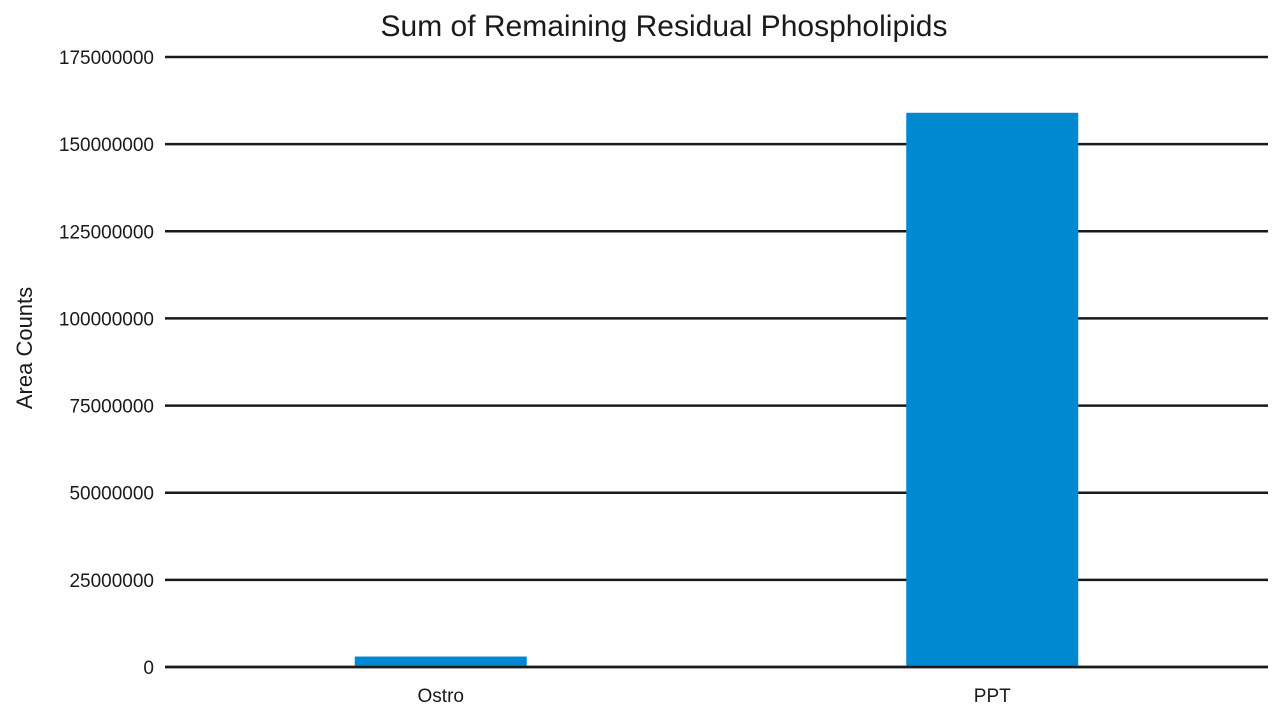  Describe the element at coordinates (664, 26) in the screenshot. I see `chart-title: Sum of Remaining Residual Phospholipids` at that location.